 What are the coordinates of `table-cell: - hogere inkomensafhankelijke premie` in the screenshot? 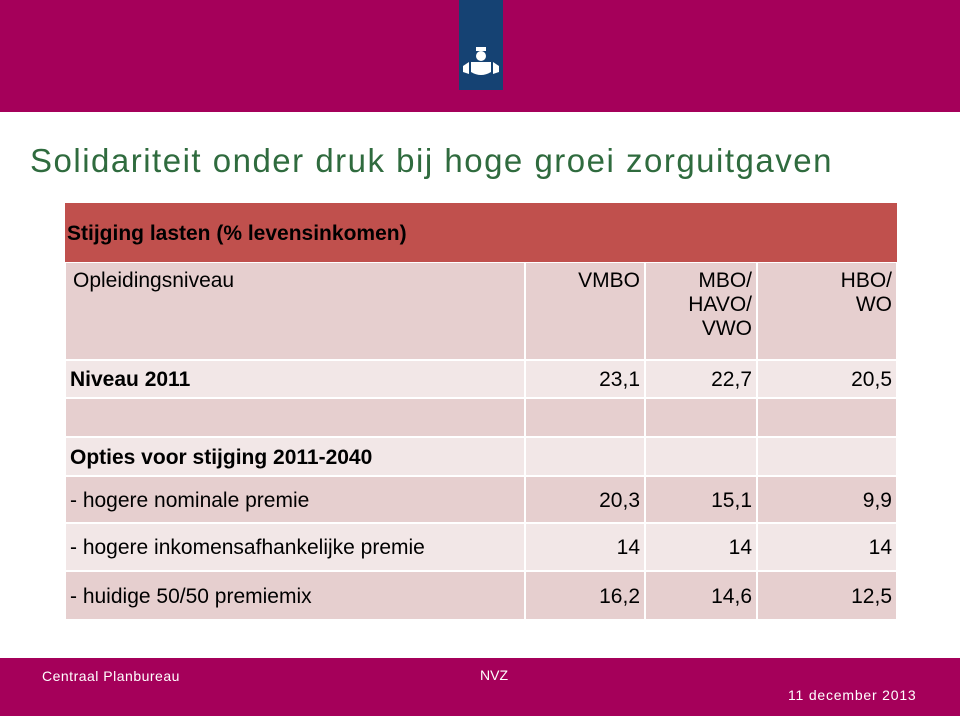 It's located at (295, 547).